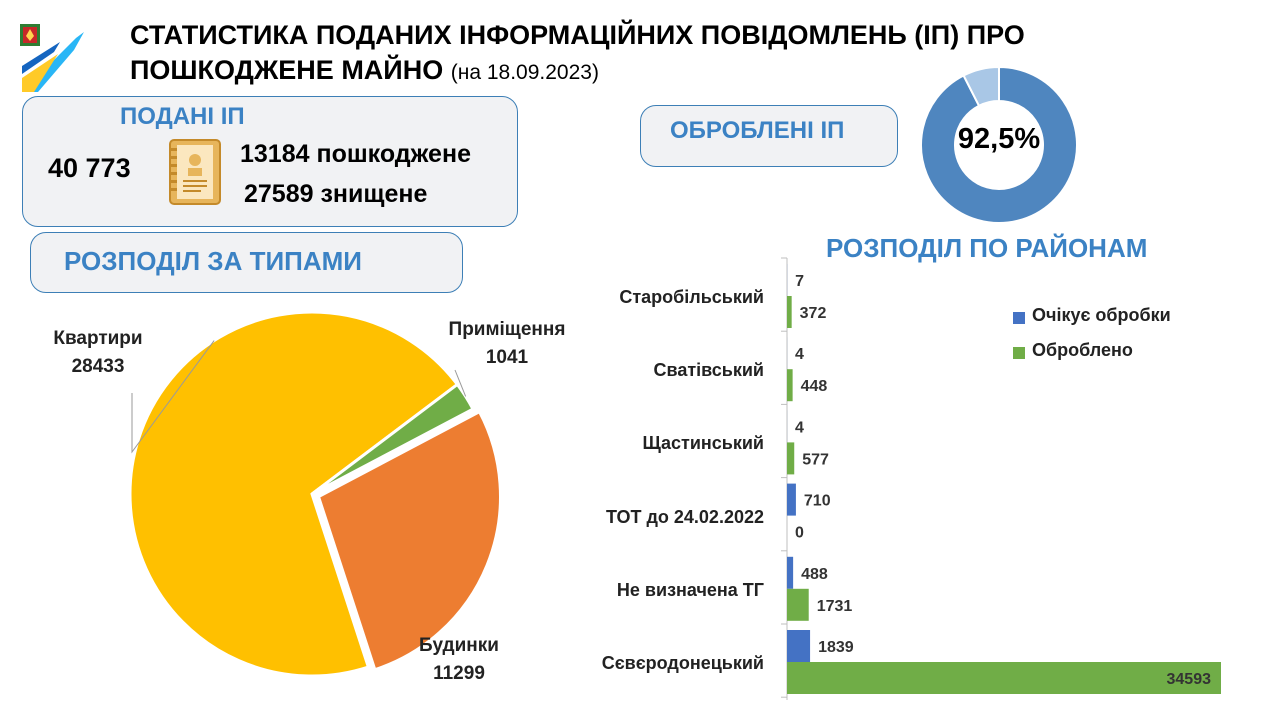 The width and height of the screenshot is (1280, 720). I want to click on pie-label-premises: Приміщення 1041, so click(507, 344).